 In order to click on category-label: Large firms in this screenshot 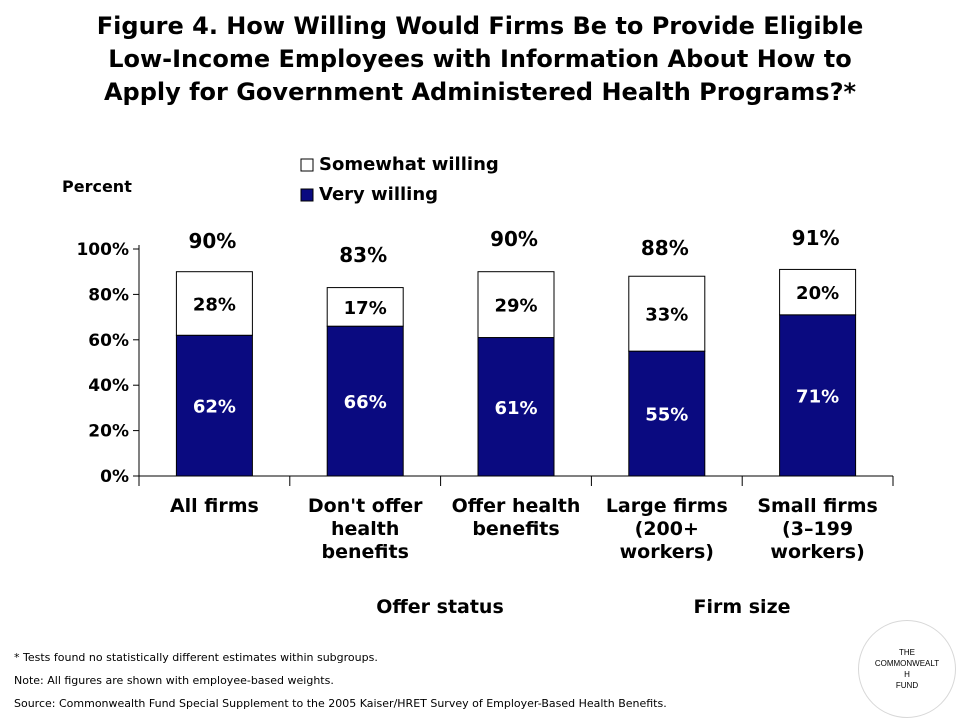, I will do `click(667, 506)`.